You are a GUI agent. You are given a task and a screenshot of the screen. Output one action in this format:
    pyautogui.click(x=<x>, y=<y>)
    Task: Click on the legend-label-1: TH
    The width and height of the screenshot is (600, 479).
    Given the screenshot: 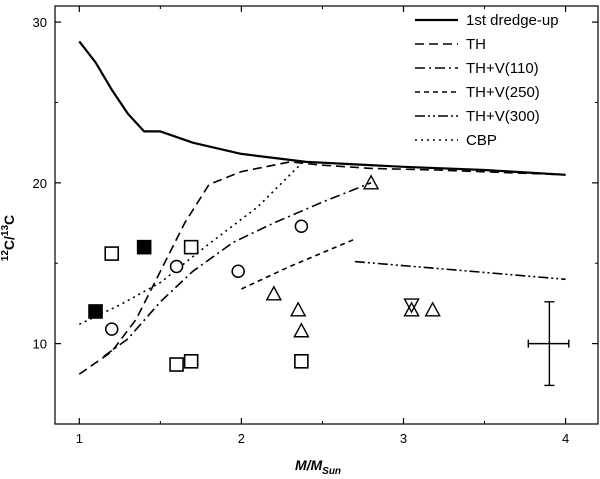 What is the action you would take?
    pyautogui.click(x=476, y=44)
    